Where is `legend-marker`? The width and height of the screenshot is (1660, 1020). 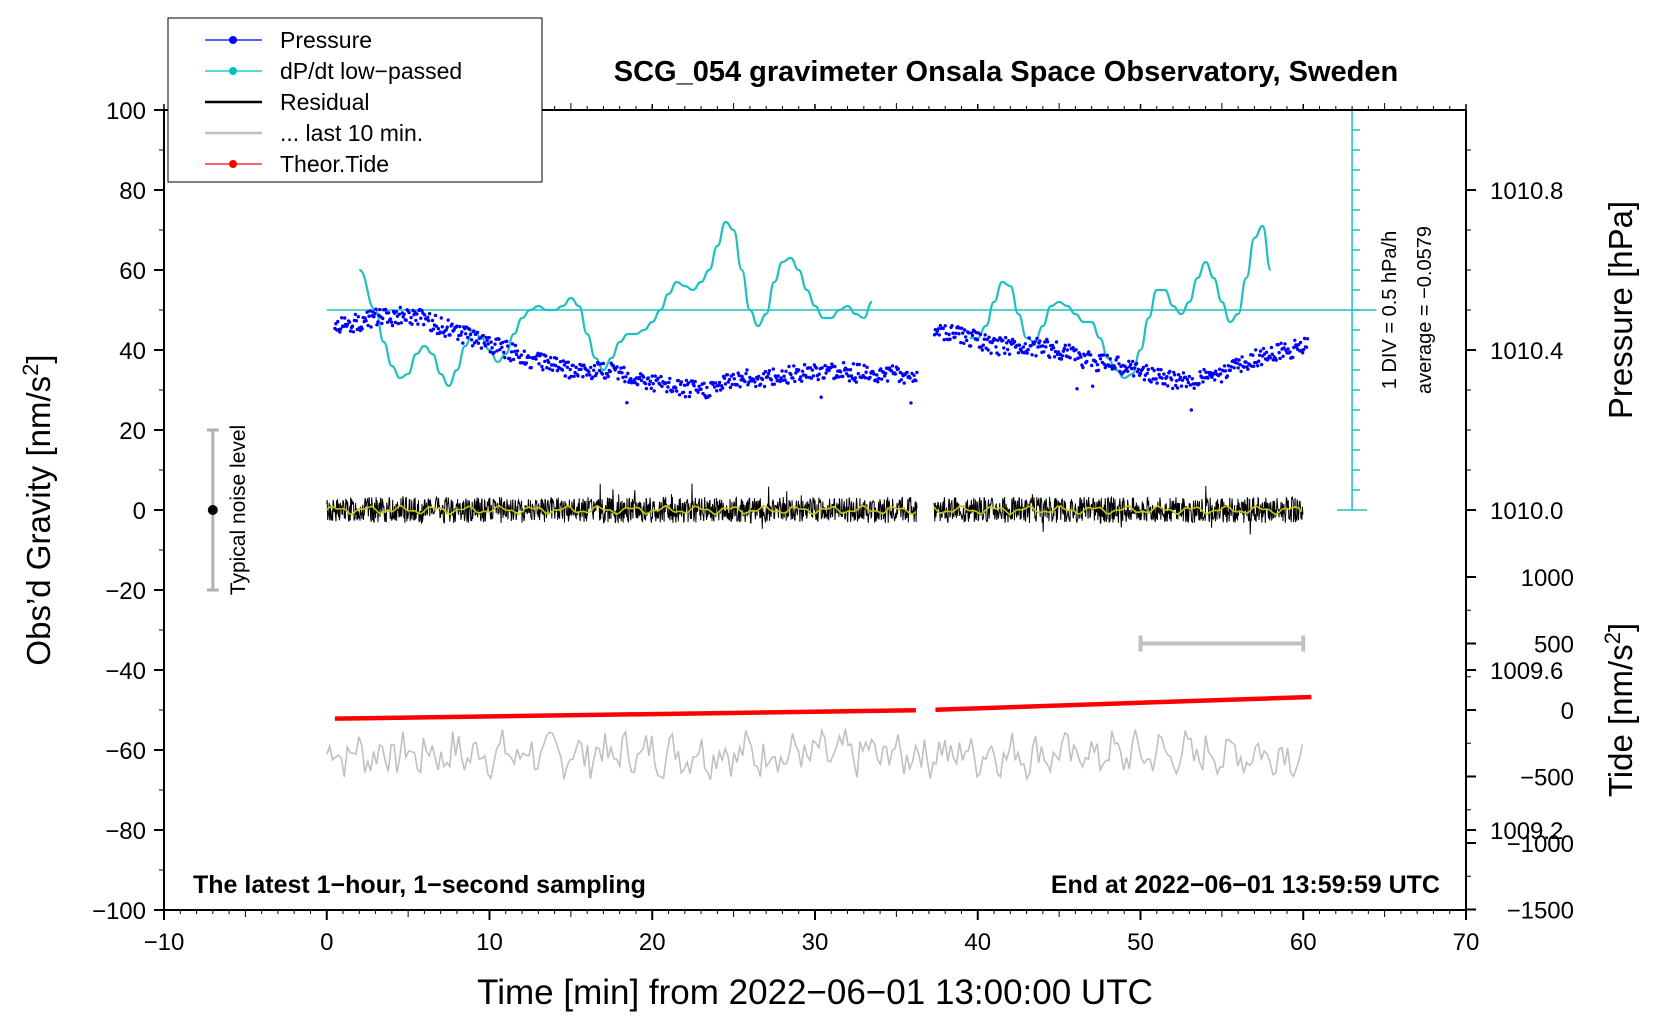
legend-marker is located at coordinates (233, 40).